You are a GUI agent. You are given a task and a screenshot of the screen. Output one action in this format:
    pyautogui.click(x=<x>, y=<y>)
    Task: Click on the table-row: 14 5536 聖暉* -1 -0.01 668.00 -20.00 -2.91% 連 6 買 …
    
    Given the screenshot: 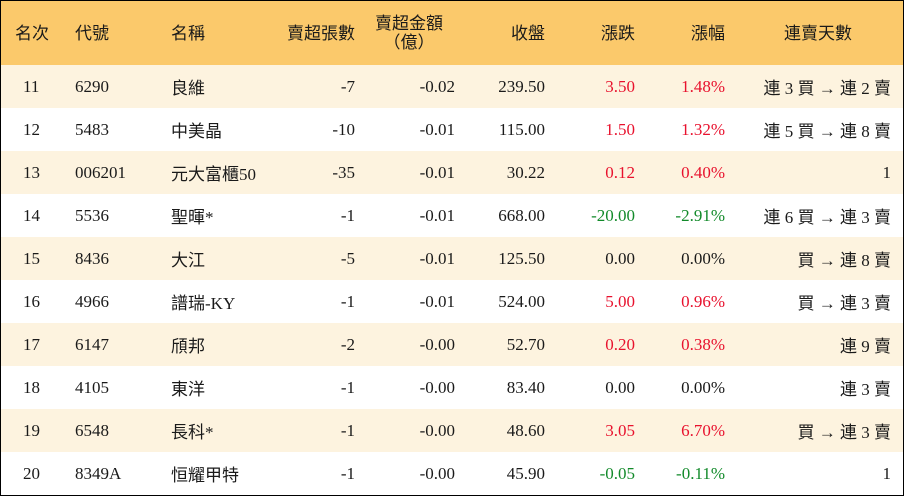 What is the action you would take?
    pyautogui.click(x=452, y=215)
    